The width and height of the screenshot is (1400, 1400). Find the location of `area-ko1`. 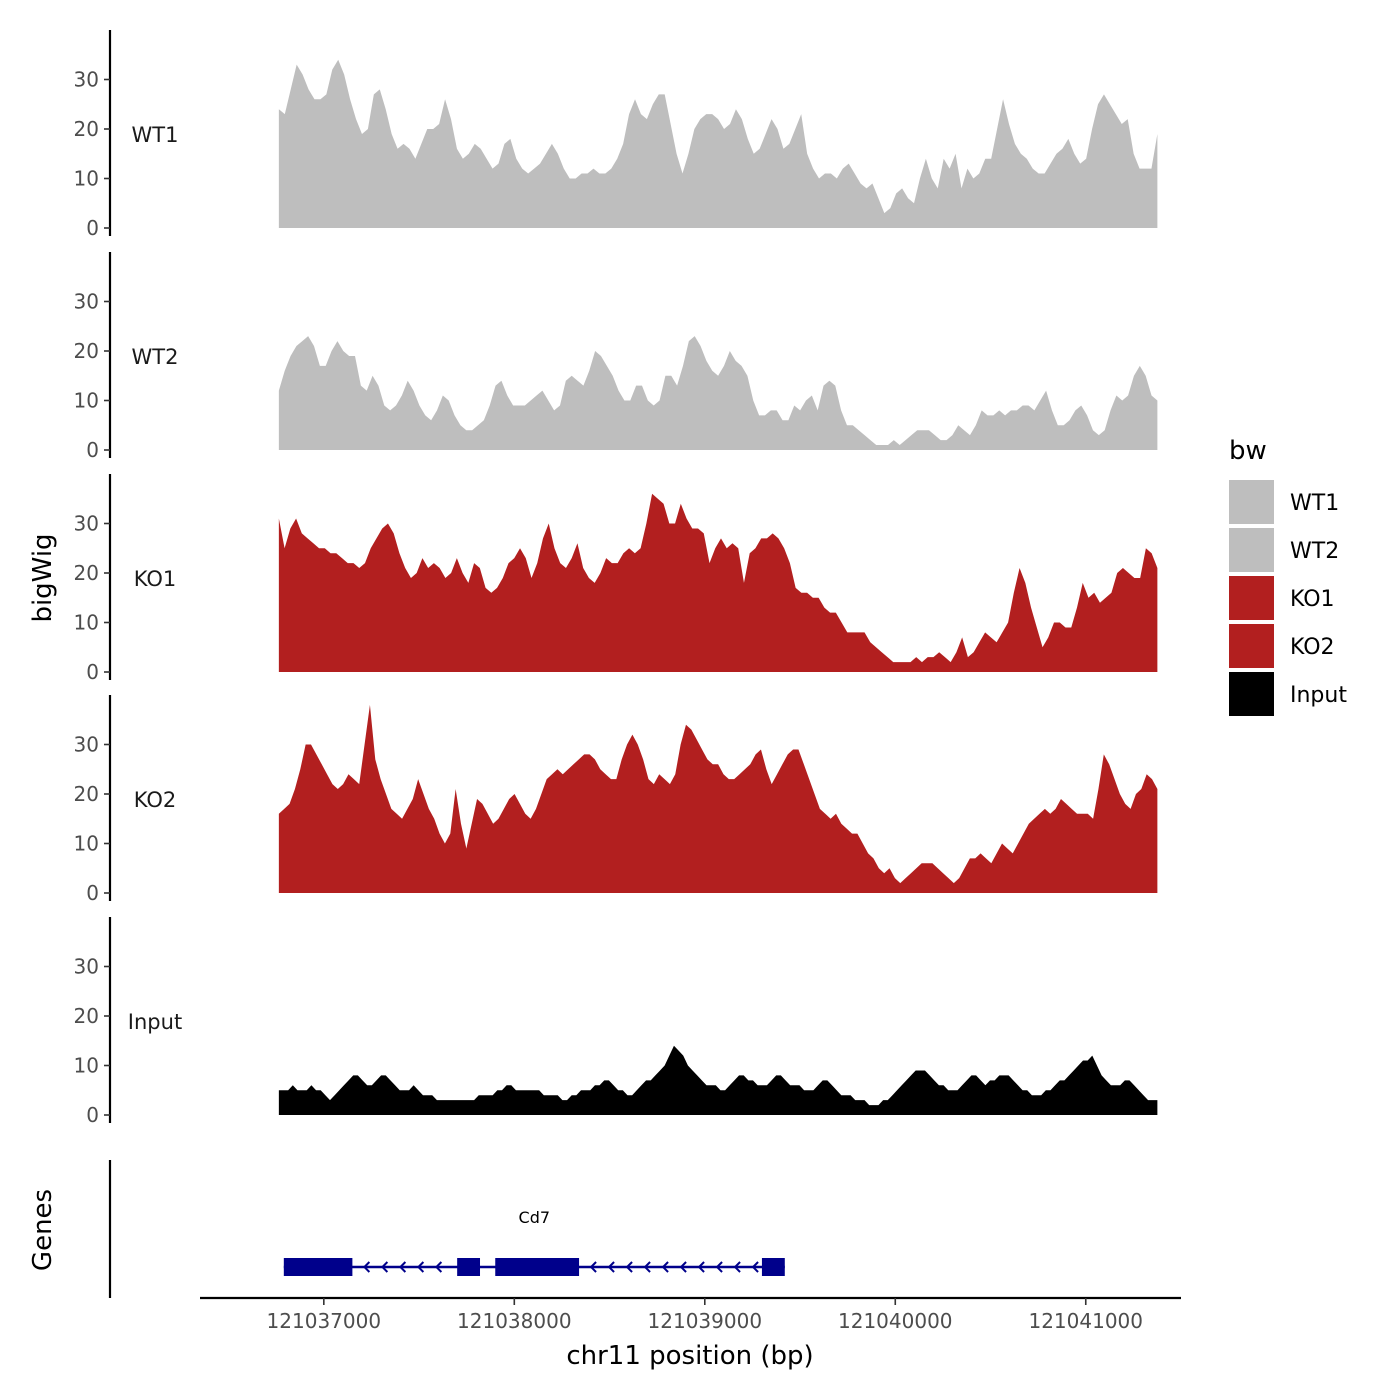

area-ko1 is located at coordinates (718, 582).